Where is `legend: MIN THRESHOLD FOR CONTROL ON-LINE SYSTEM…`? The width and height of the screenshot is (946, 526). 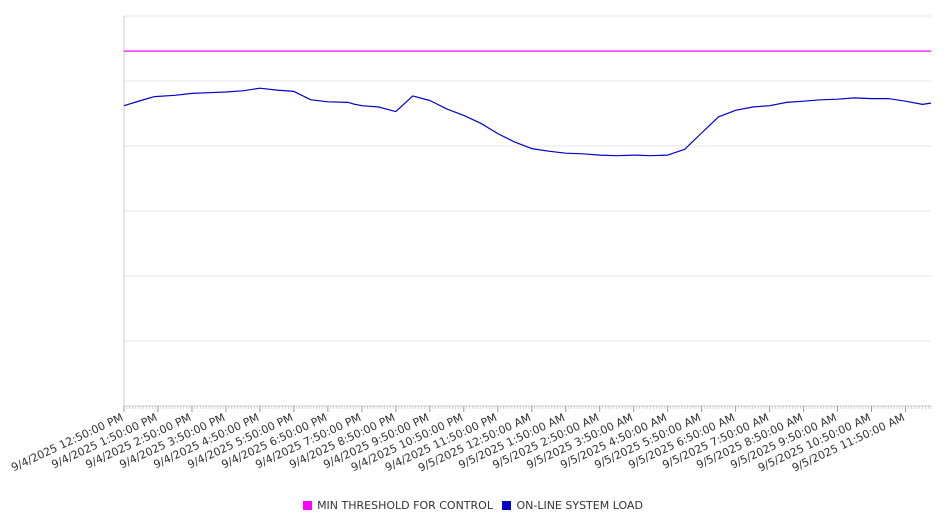
legend: MIN THRESHOLD FOR CONTROL ON-LINE SYSTEM… is located at coordinates (473, 506).